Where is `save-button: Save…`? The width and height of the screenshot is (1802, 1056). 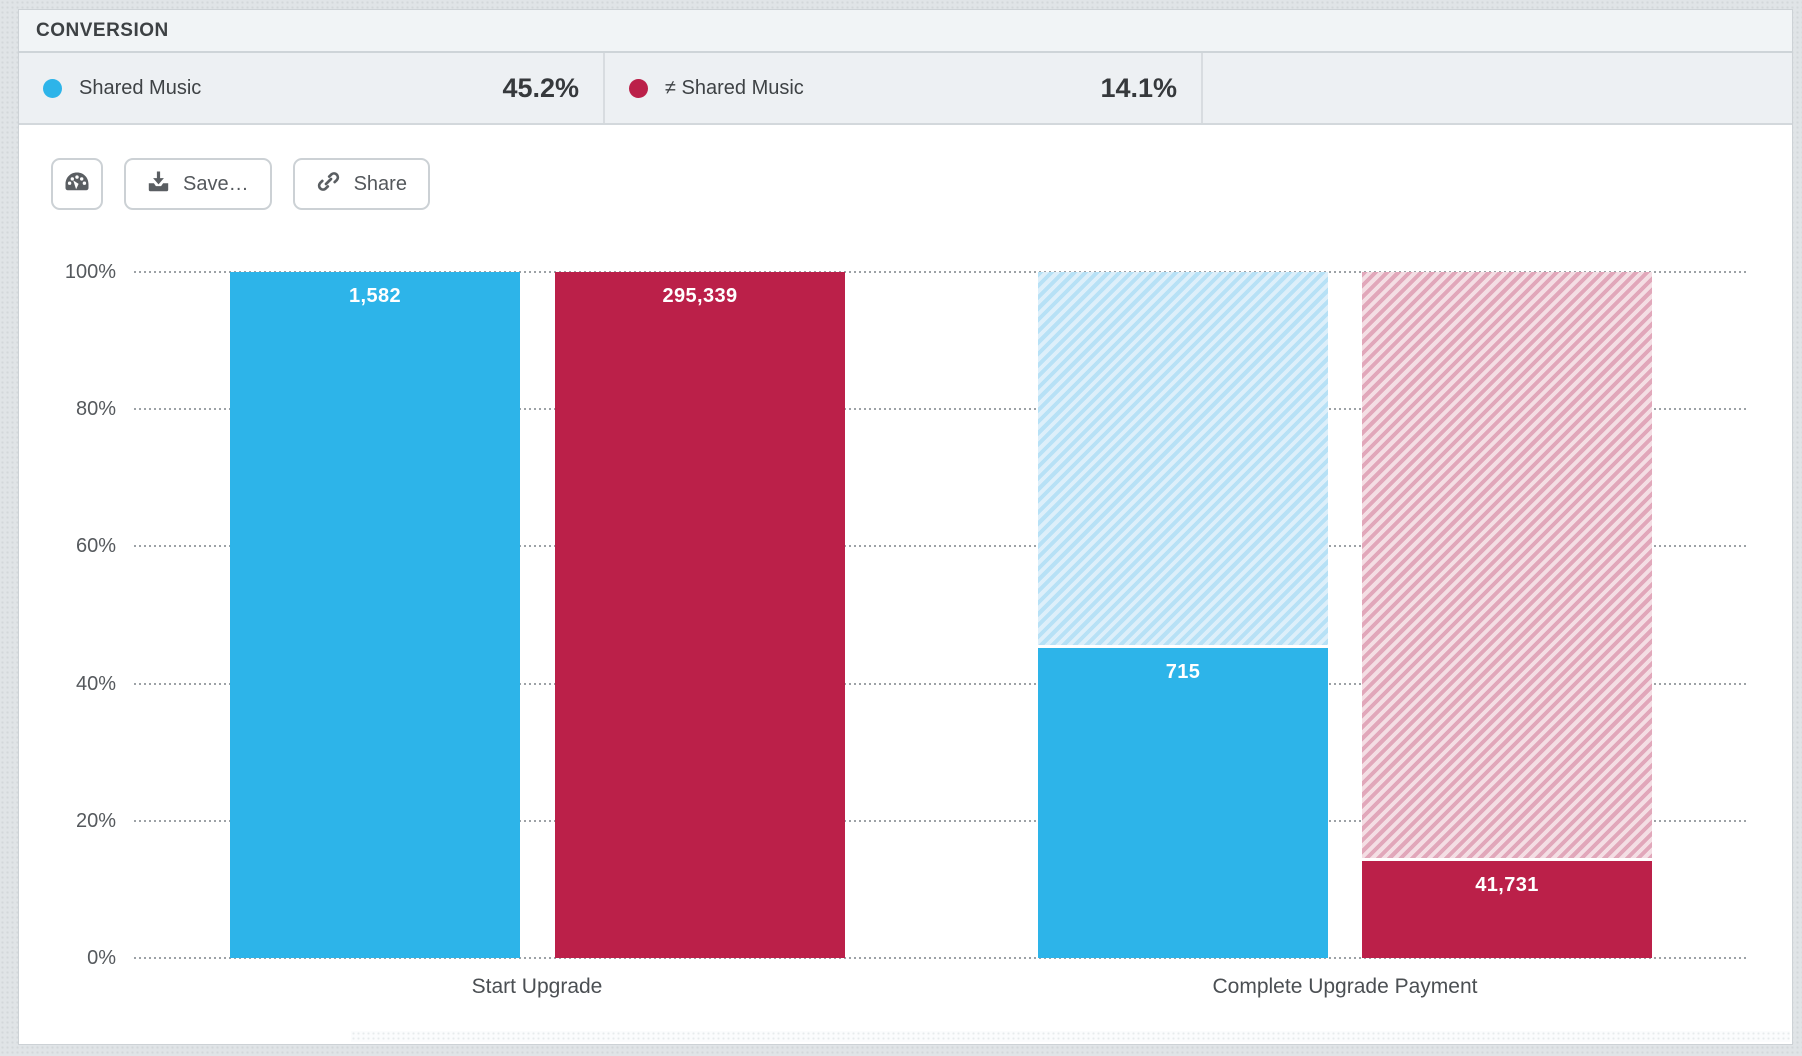
save-button: Save… is located at coordinates (198, 184).